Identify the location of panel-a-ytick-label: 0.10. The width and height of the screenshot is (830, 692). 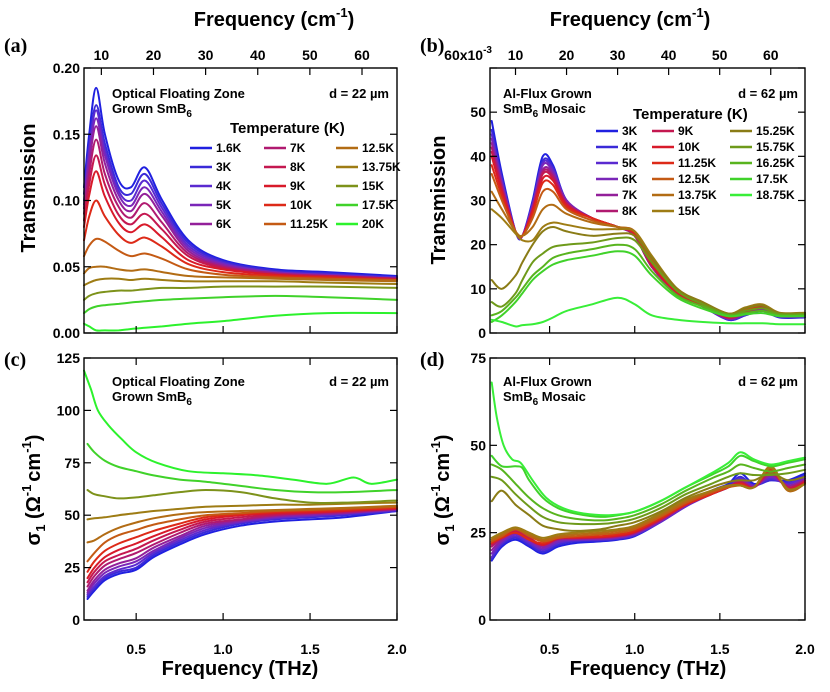
(66, 201).